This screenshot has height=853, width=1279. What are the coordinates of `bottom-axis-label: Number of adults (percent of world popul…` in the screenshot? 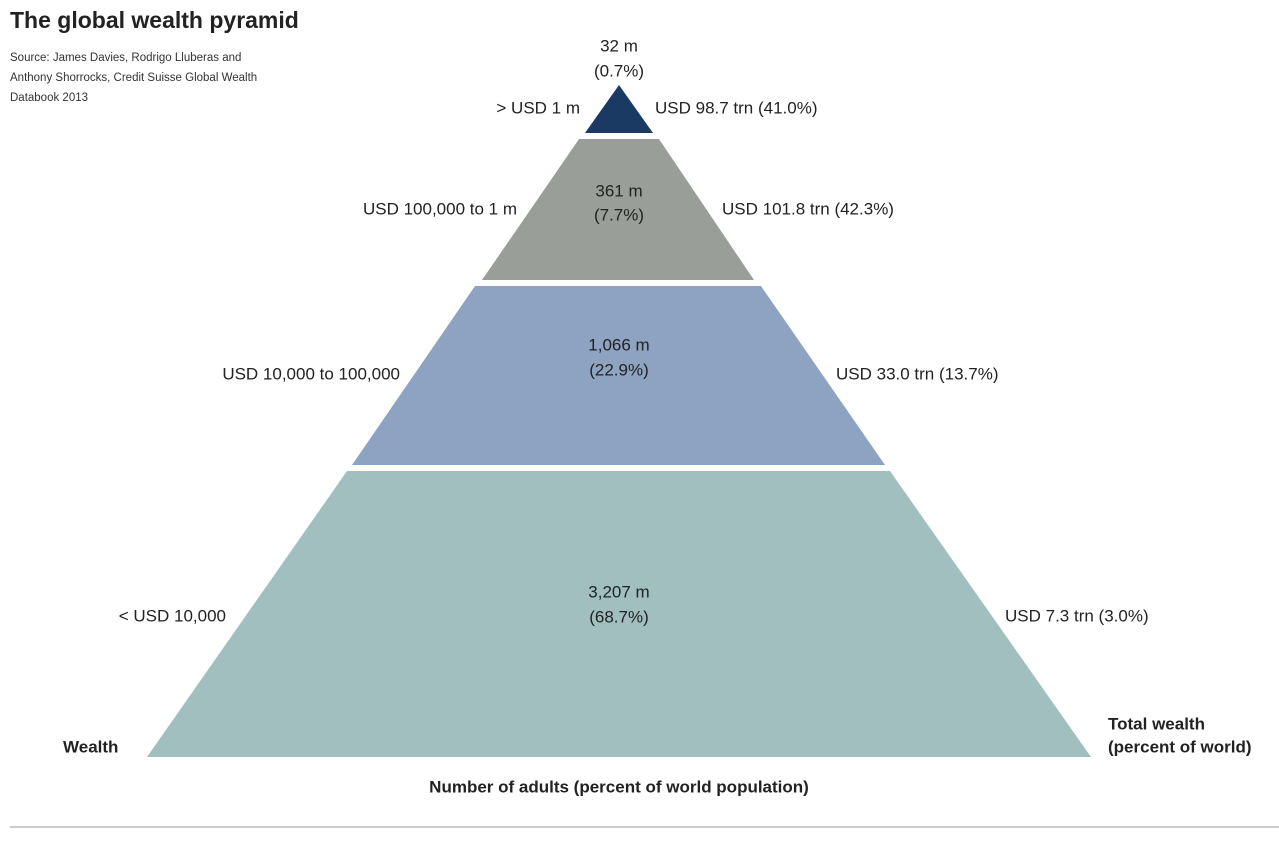 It's located at (619, 786).